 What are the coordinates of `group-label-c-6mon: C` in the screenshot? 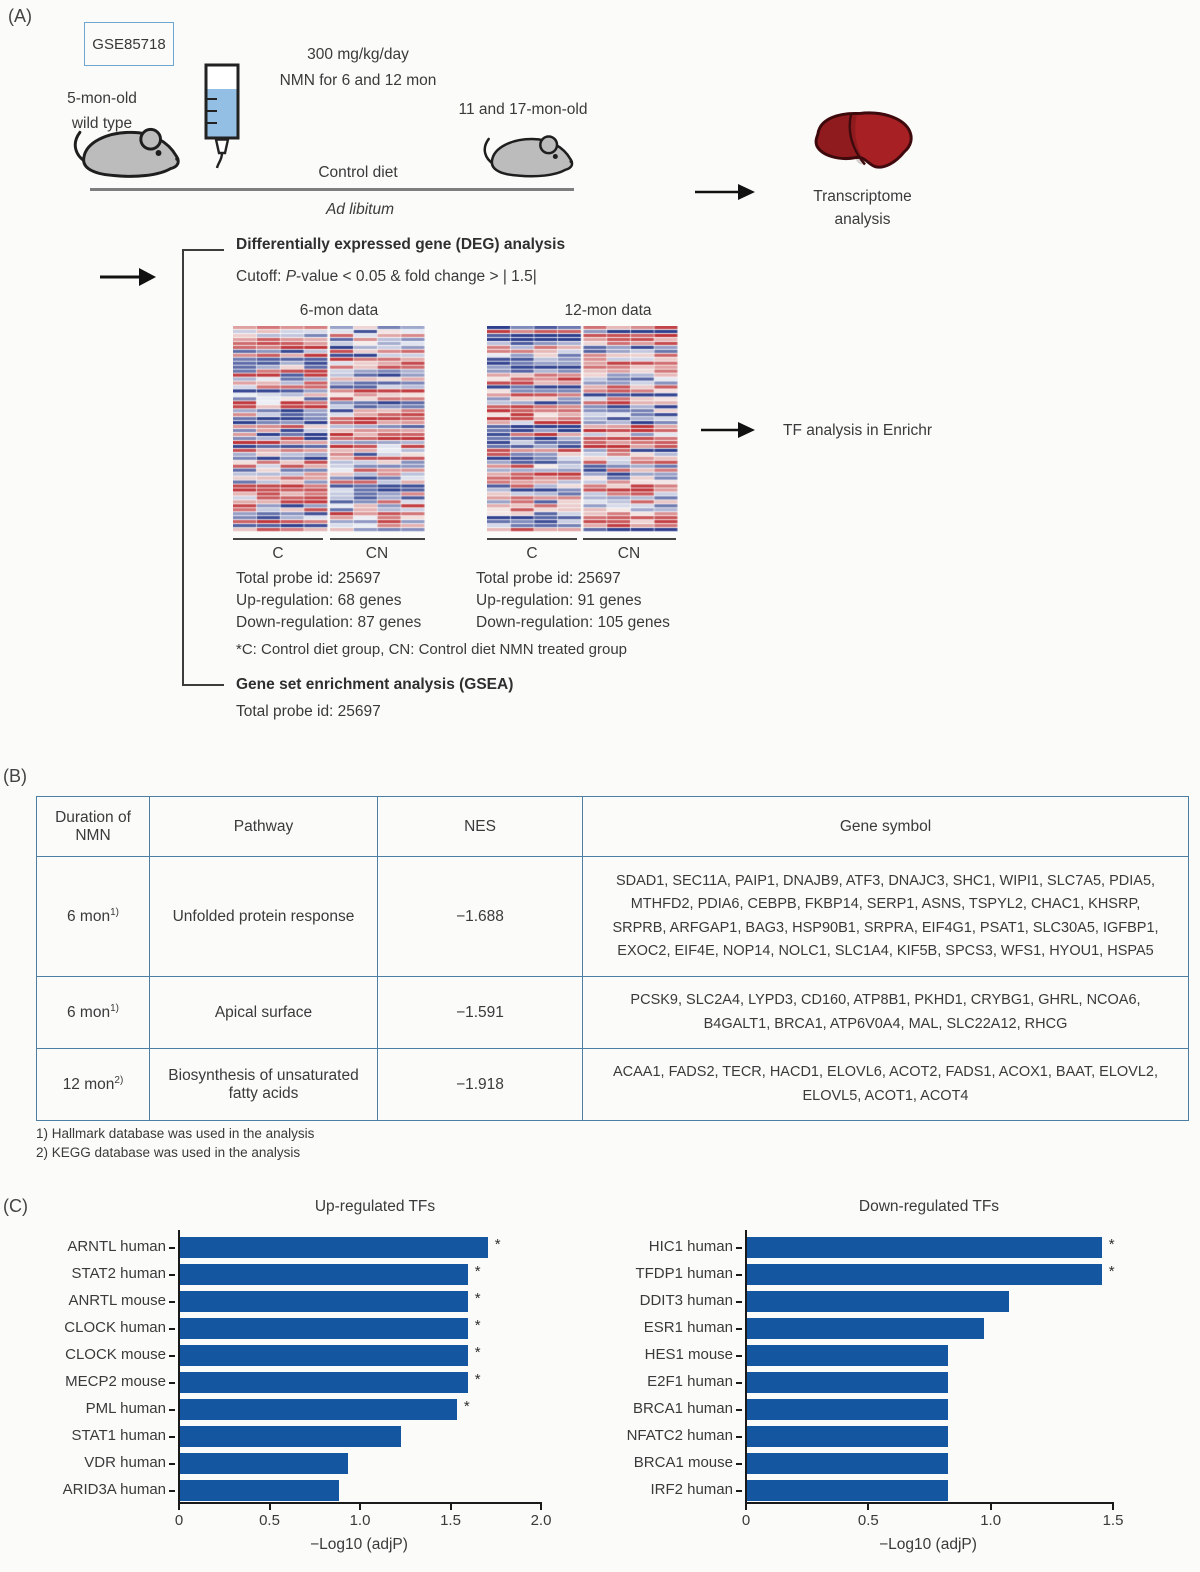 It's located at (278, 553).